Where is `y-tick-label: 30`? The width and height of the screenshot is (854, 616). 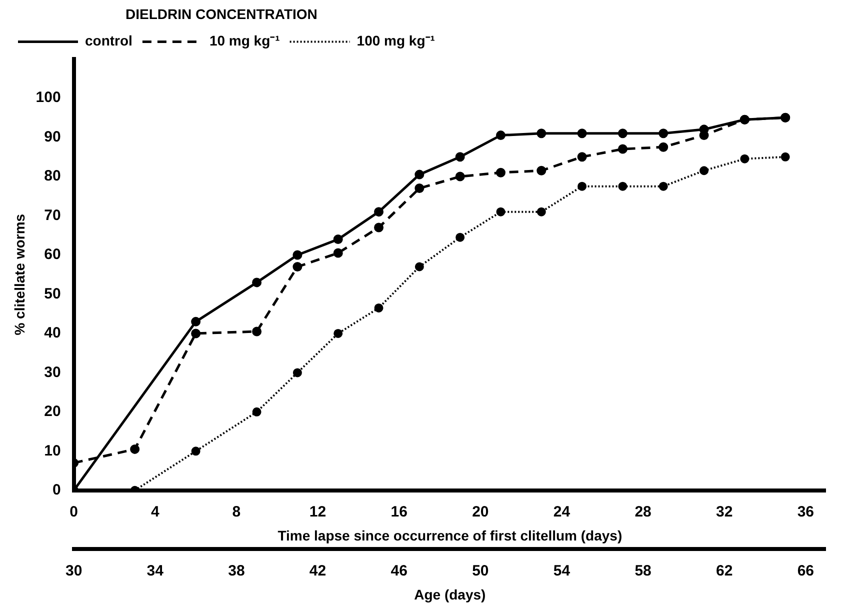
y-tick-label: 30 is located at coordinates (52, 372).